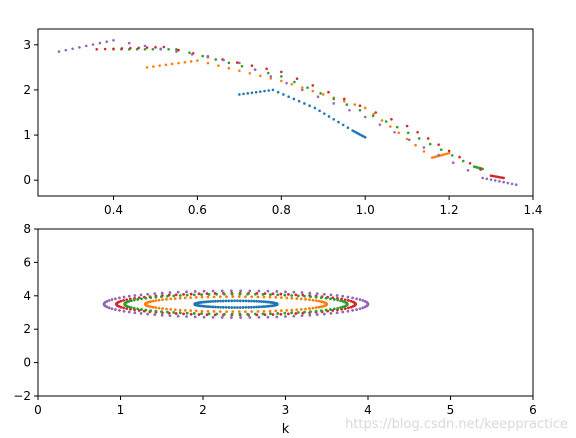 This screenshot has height=438, width=576. Describe the element at coordinates (286, 429) in the screenshot. I see `bottom-x-axis-label: k` at that location.